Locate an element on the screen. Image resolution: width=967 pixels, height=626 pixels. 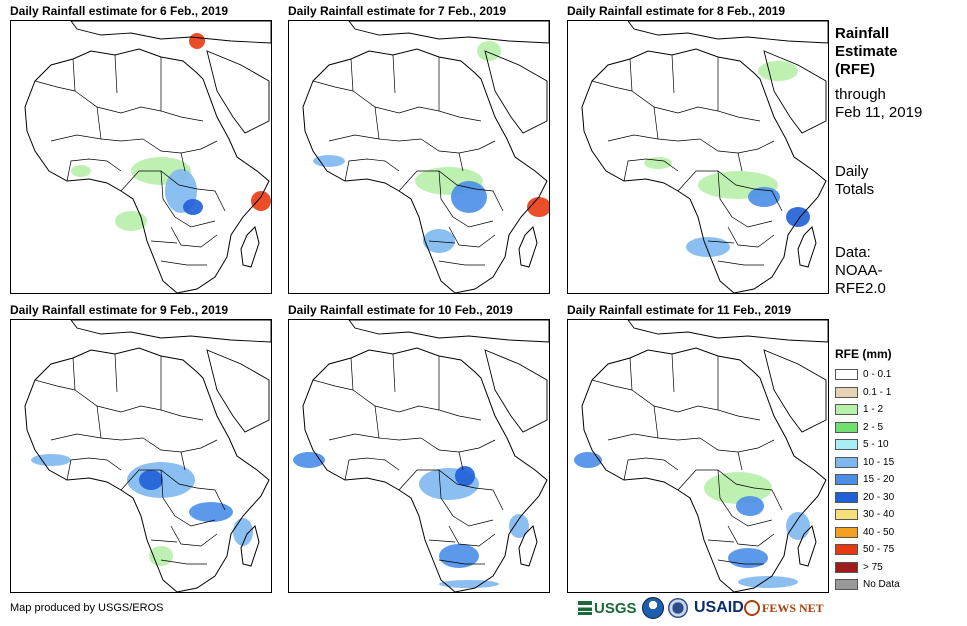
legend-label: No Data is located at coordinates (881, 585).